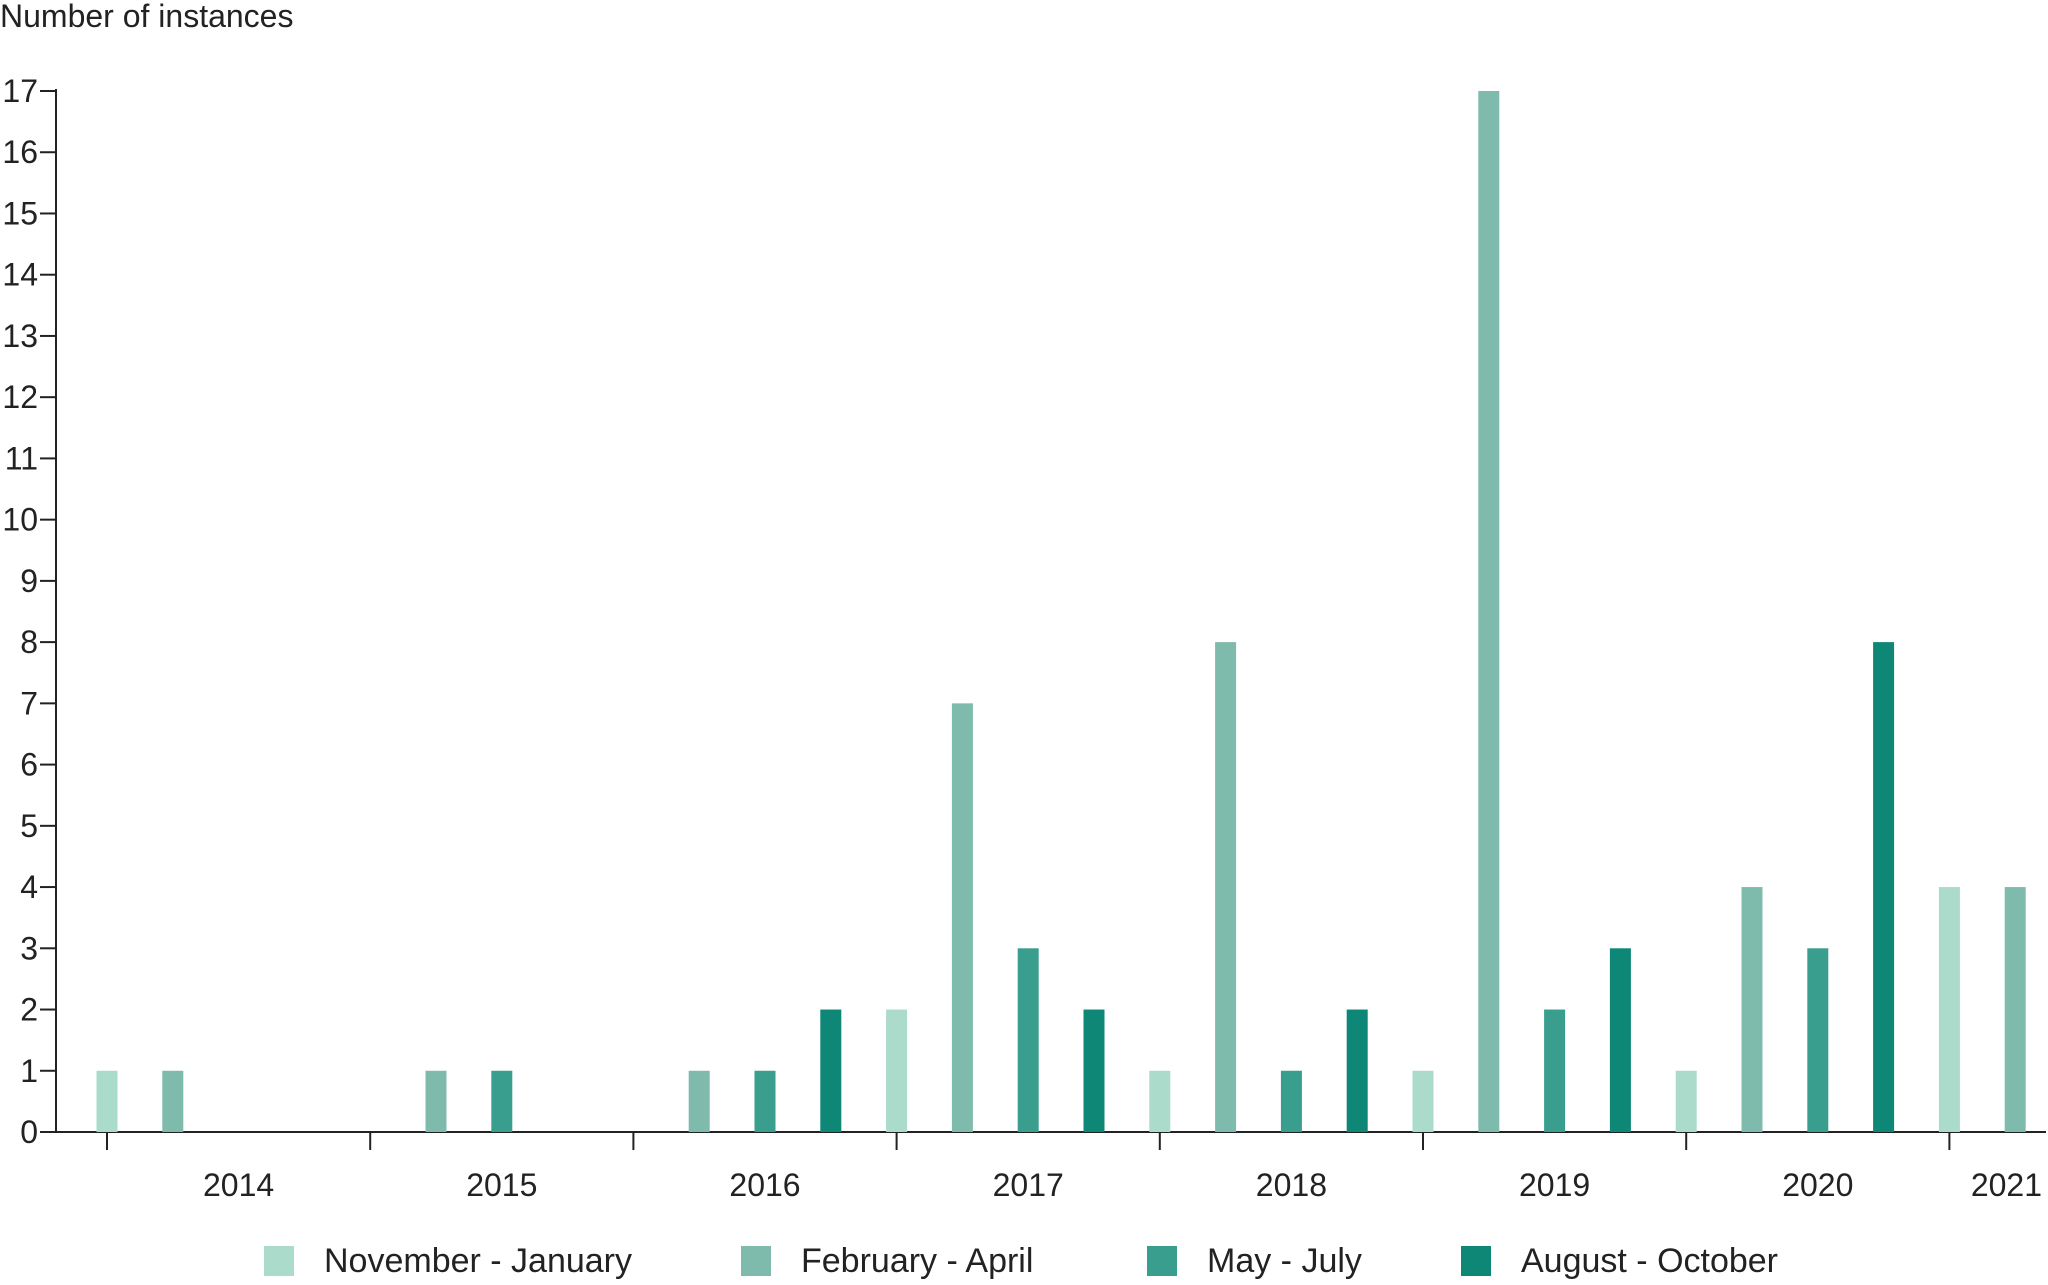  I want to click on legend-label: May - July, so click(1284, 1261).